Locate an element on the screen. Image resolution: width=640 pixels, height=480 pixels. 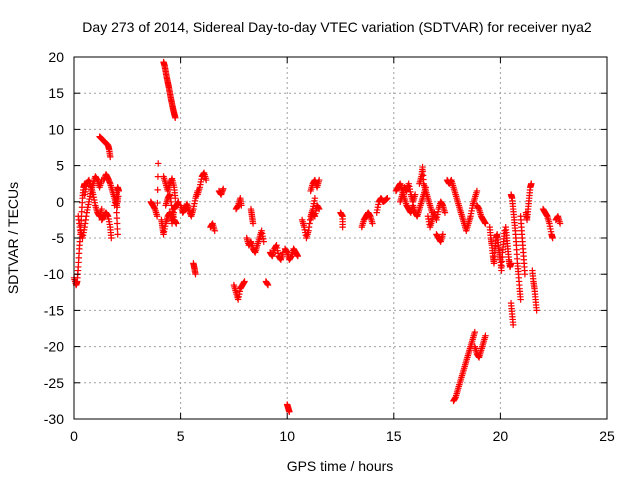
x-tick-label: 20 is located at coordinates (501, 436).